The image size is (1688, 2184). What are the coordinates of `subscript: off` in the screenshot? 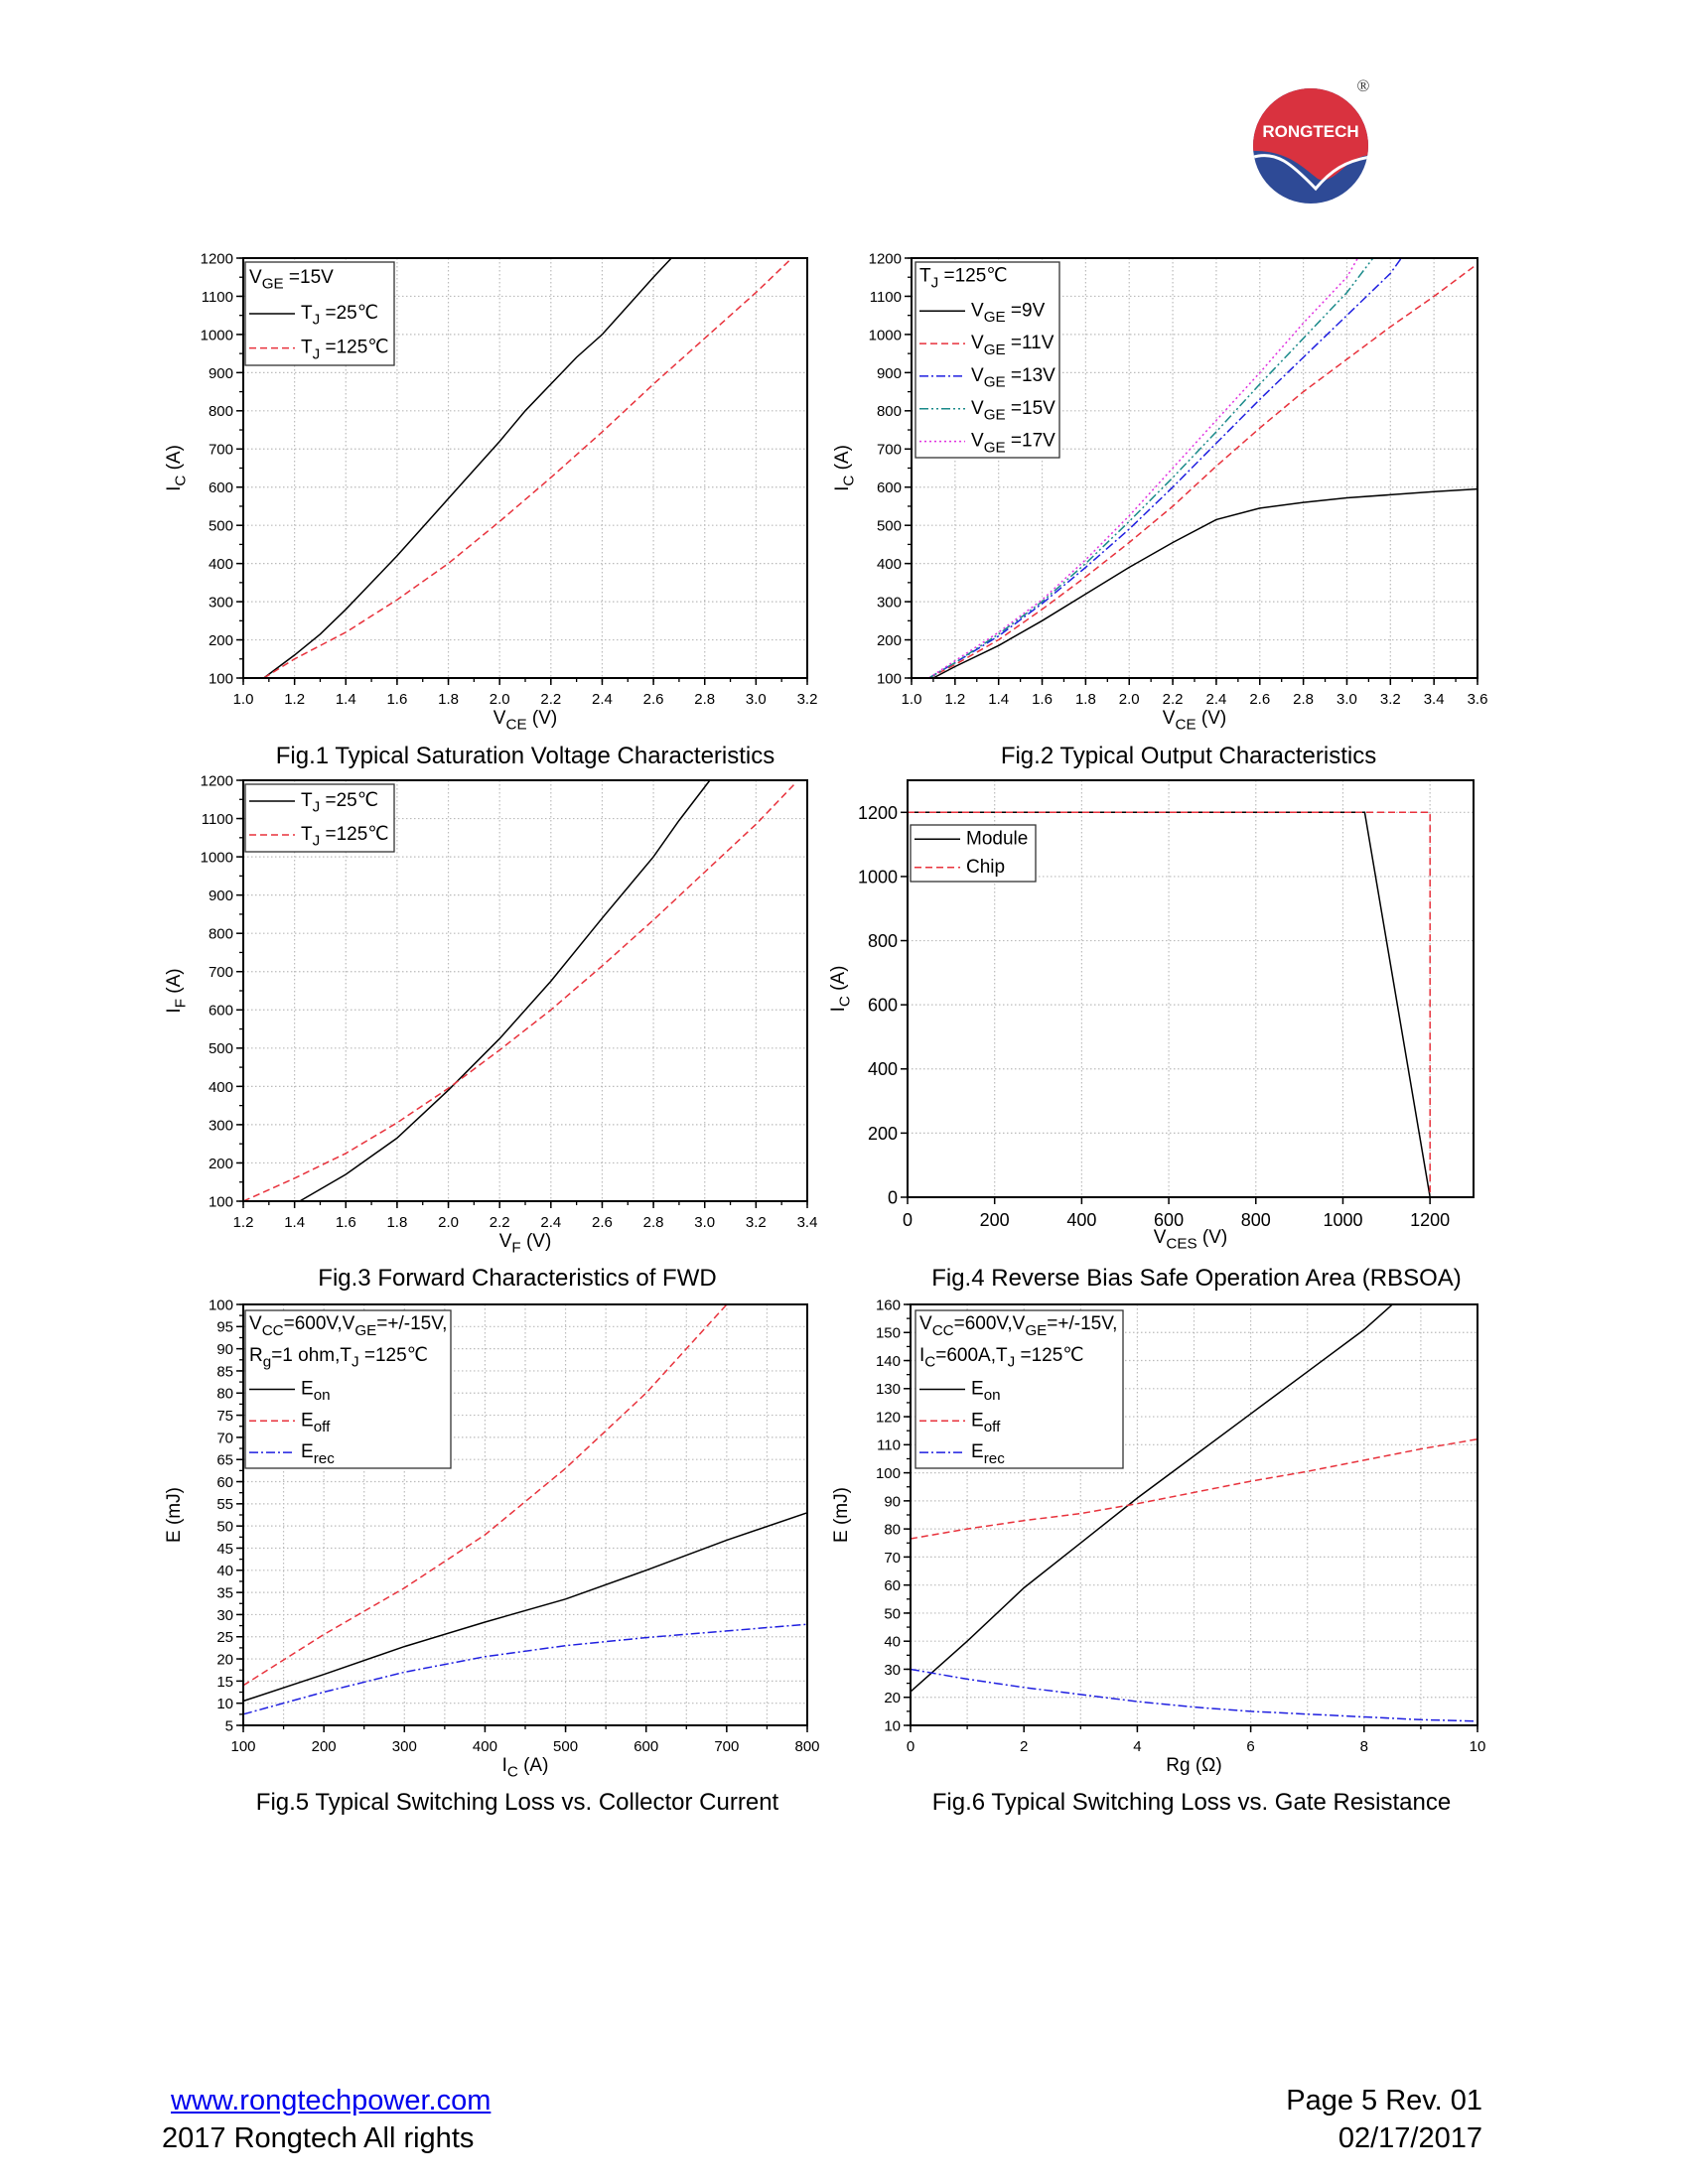 It's located at (322, 1427).